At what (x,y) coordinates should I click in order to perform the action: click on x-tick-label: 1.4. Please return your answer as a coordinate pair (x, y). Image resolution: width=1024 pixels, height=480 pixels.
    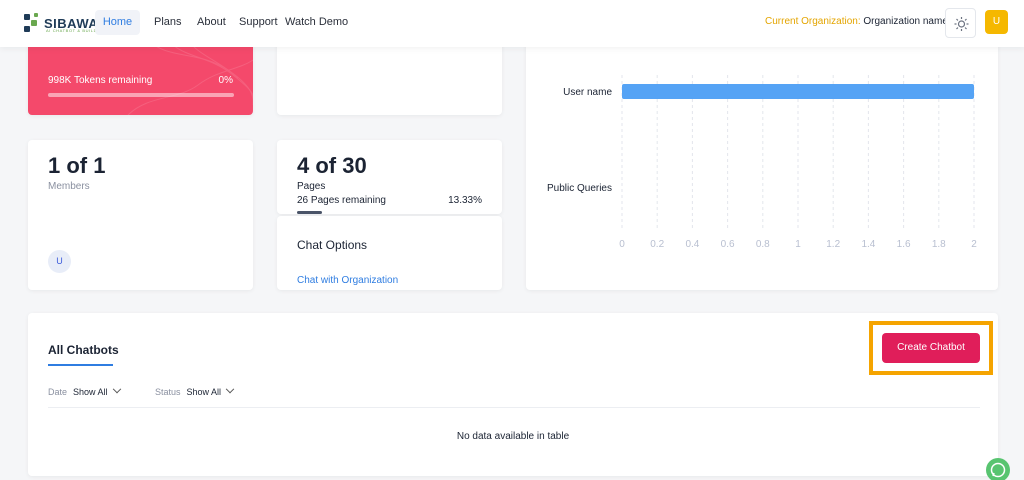
    Looking at the image, I should click on (868, 244).